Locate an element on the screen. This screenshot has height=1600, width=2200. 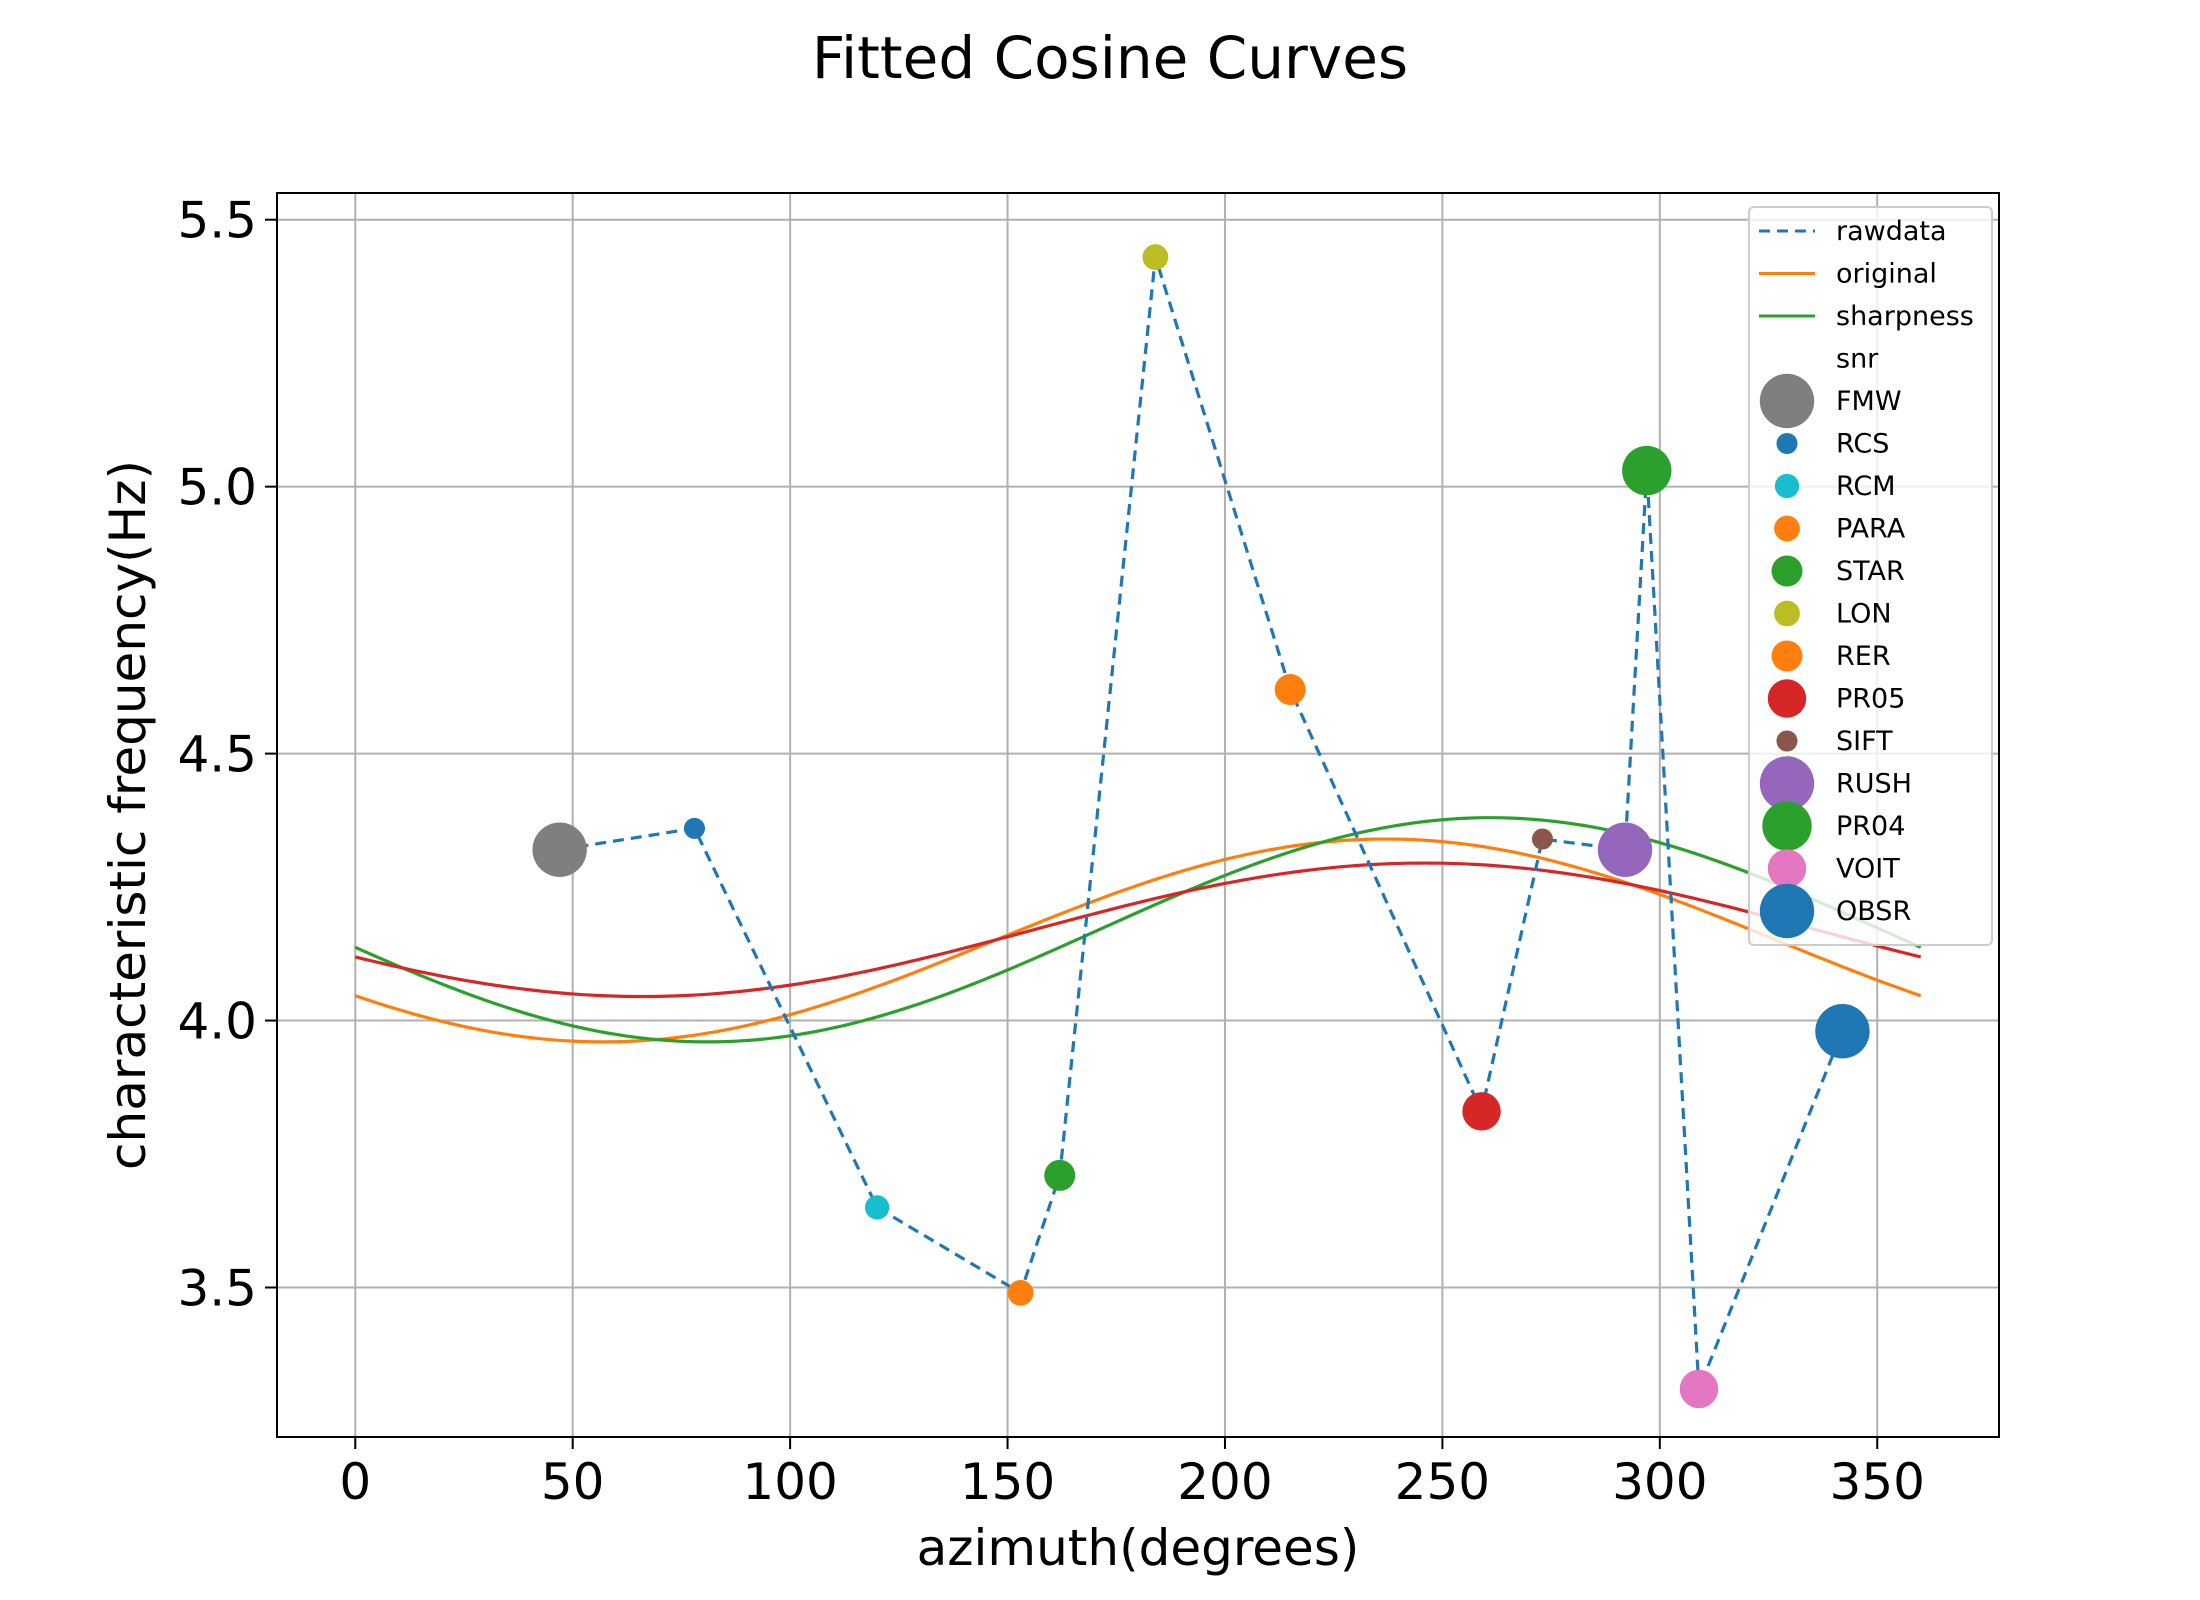
legend-marker-RER is located at coordinates (1787, 656).